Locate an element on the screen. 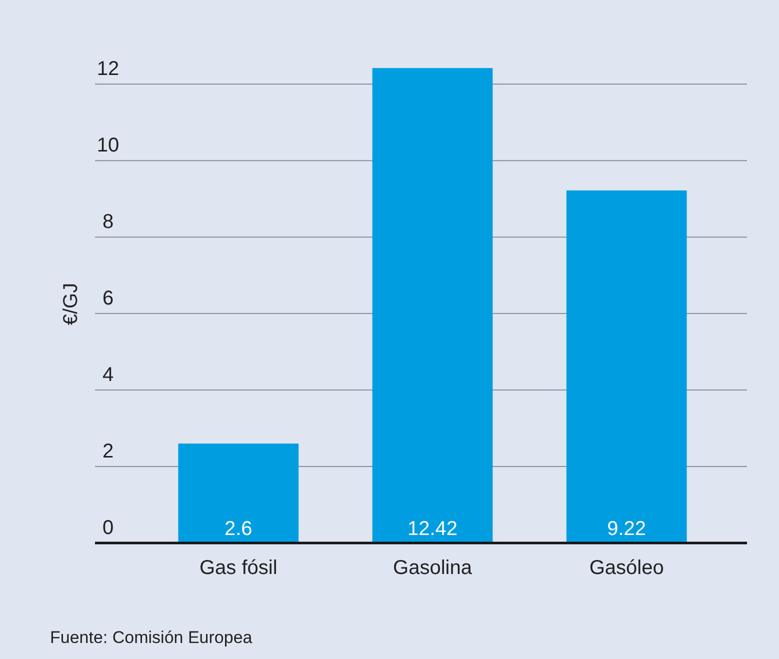 This screenshot has height=659, width=779. x-tick-label: Gasóleo is located at coordinates (626, 568).